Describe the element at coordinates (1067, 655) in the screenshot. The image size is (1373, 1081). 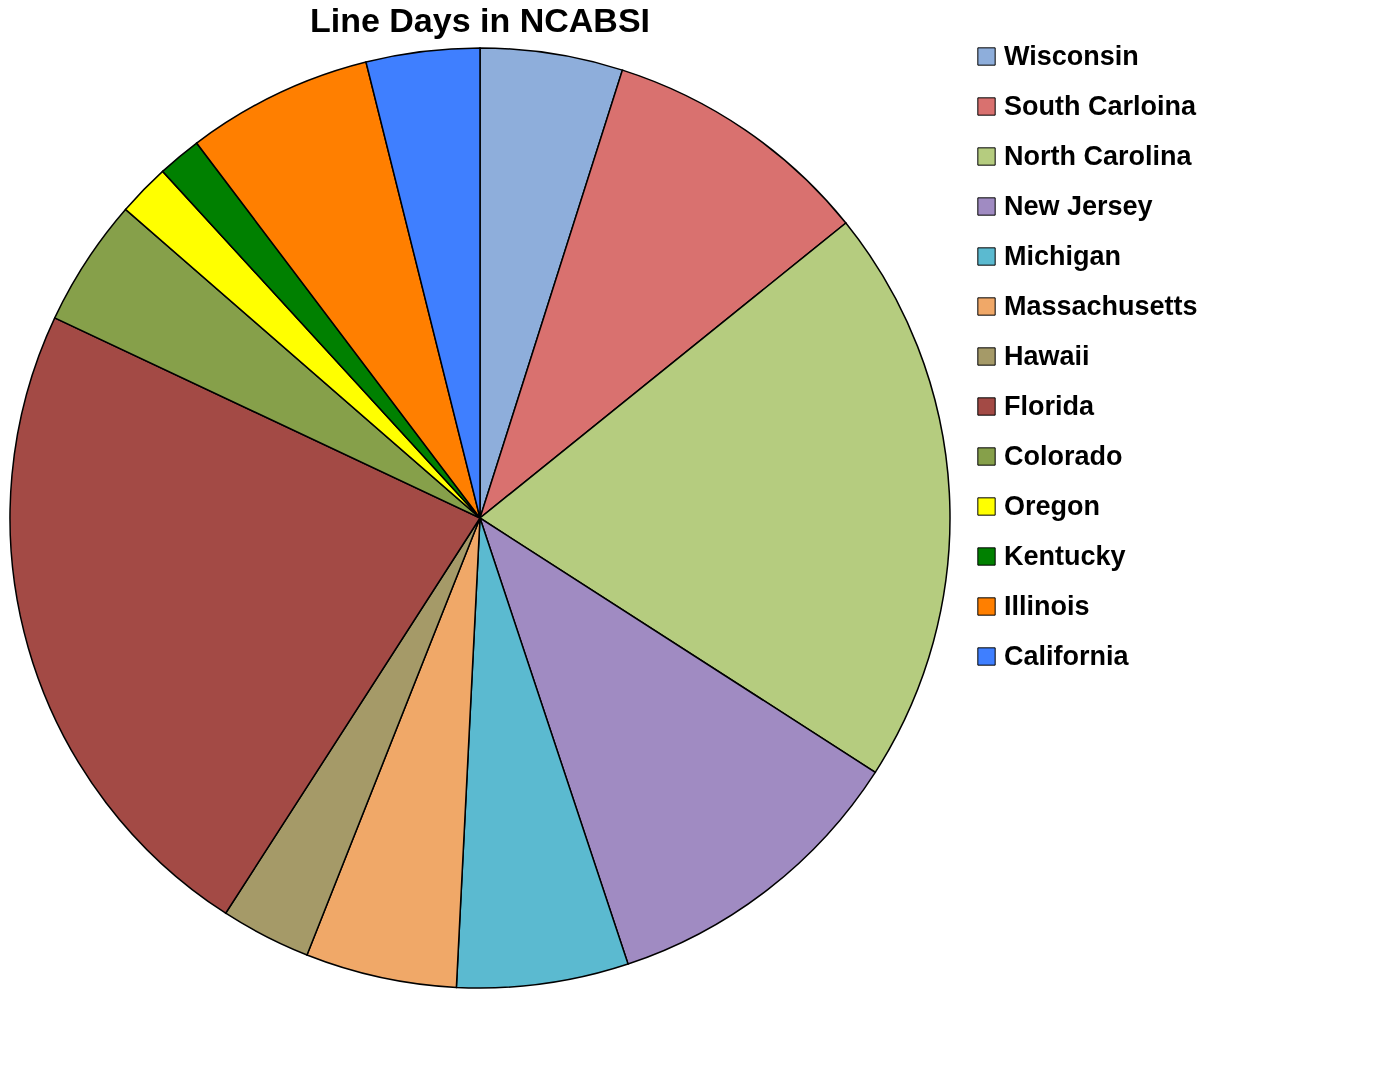
I see `legend-label: California` at that location.